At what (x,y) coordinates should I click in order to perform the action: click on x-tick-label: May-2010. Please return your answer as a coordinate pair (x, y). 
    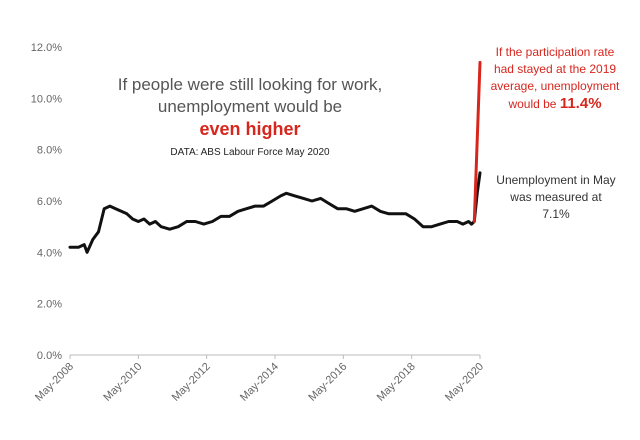
    Looking at the image, I should click on (122, 382).